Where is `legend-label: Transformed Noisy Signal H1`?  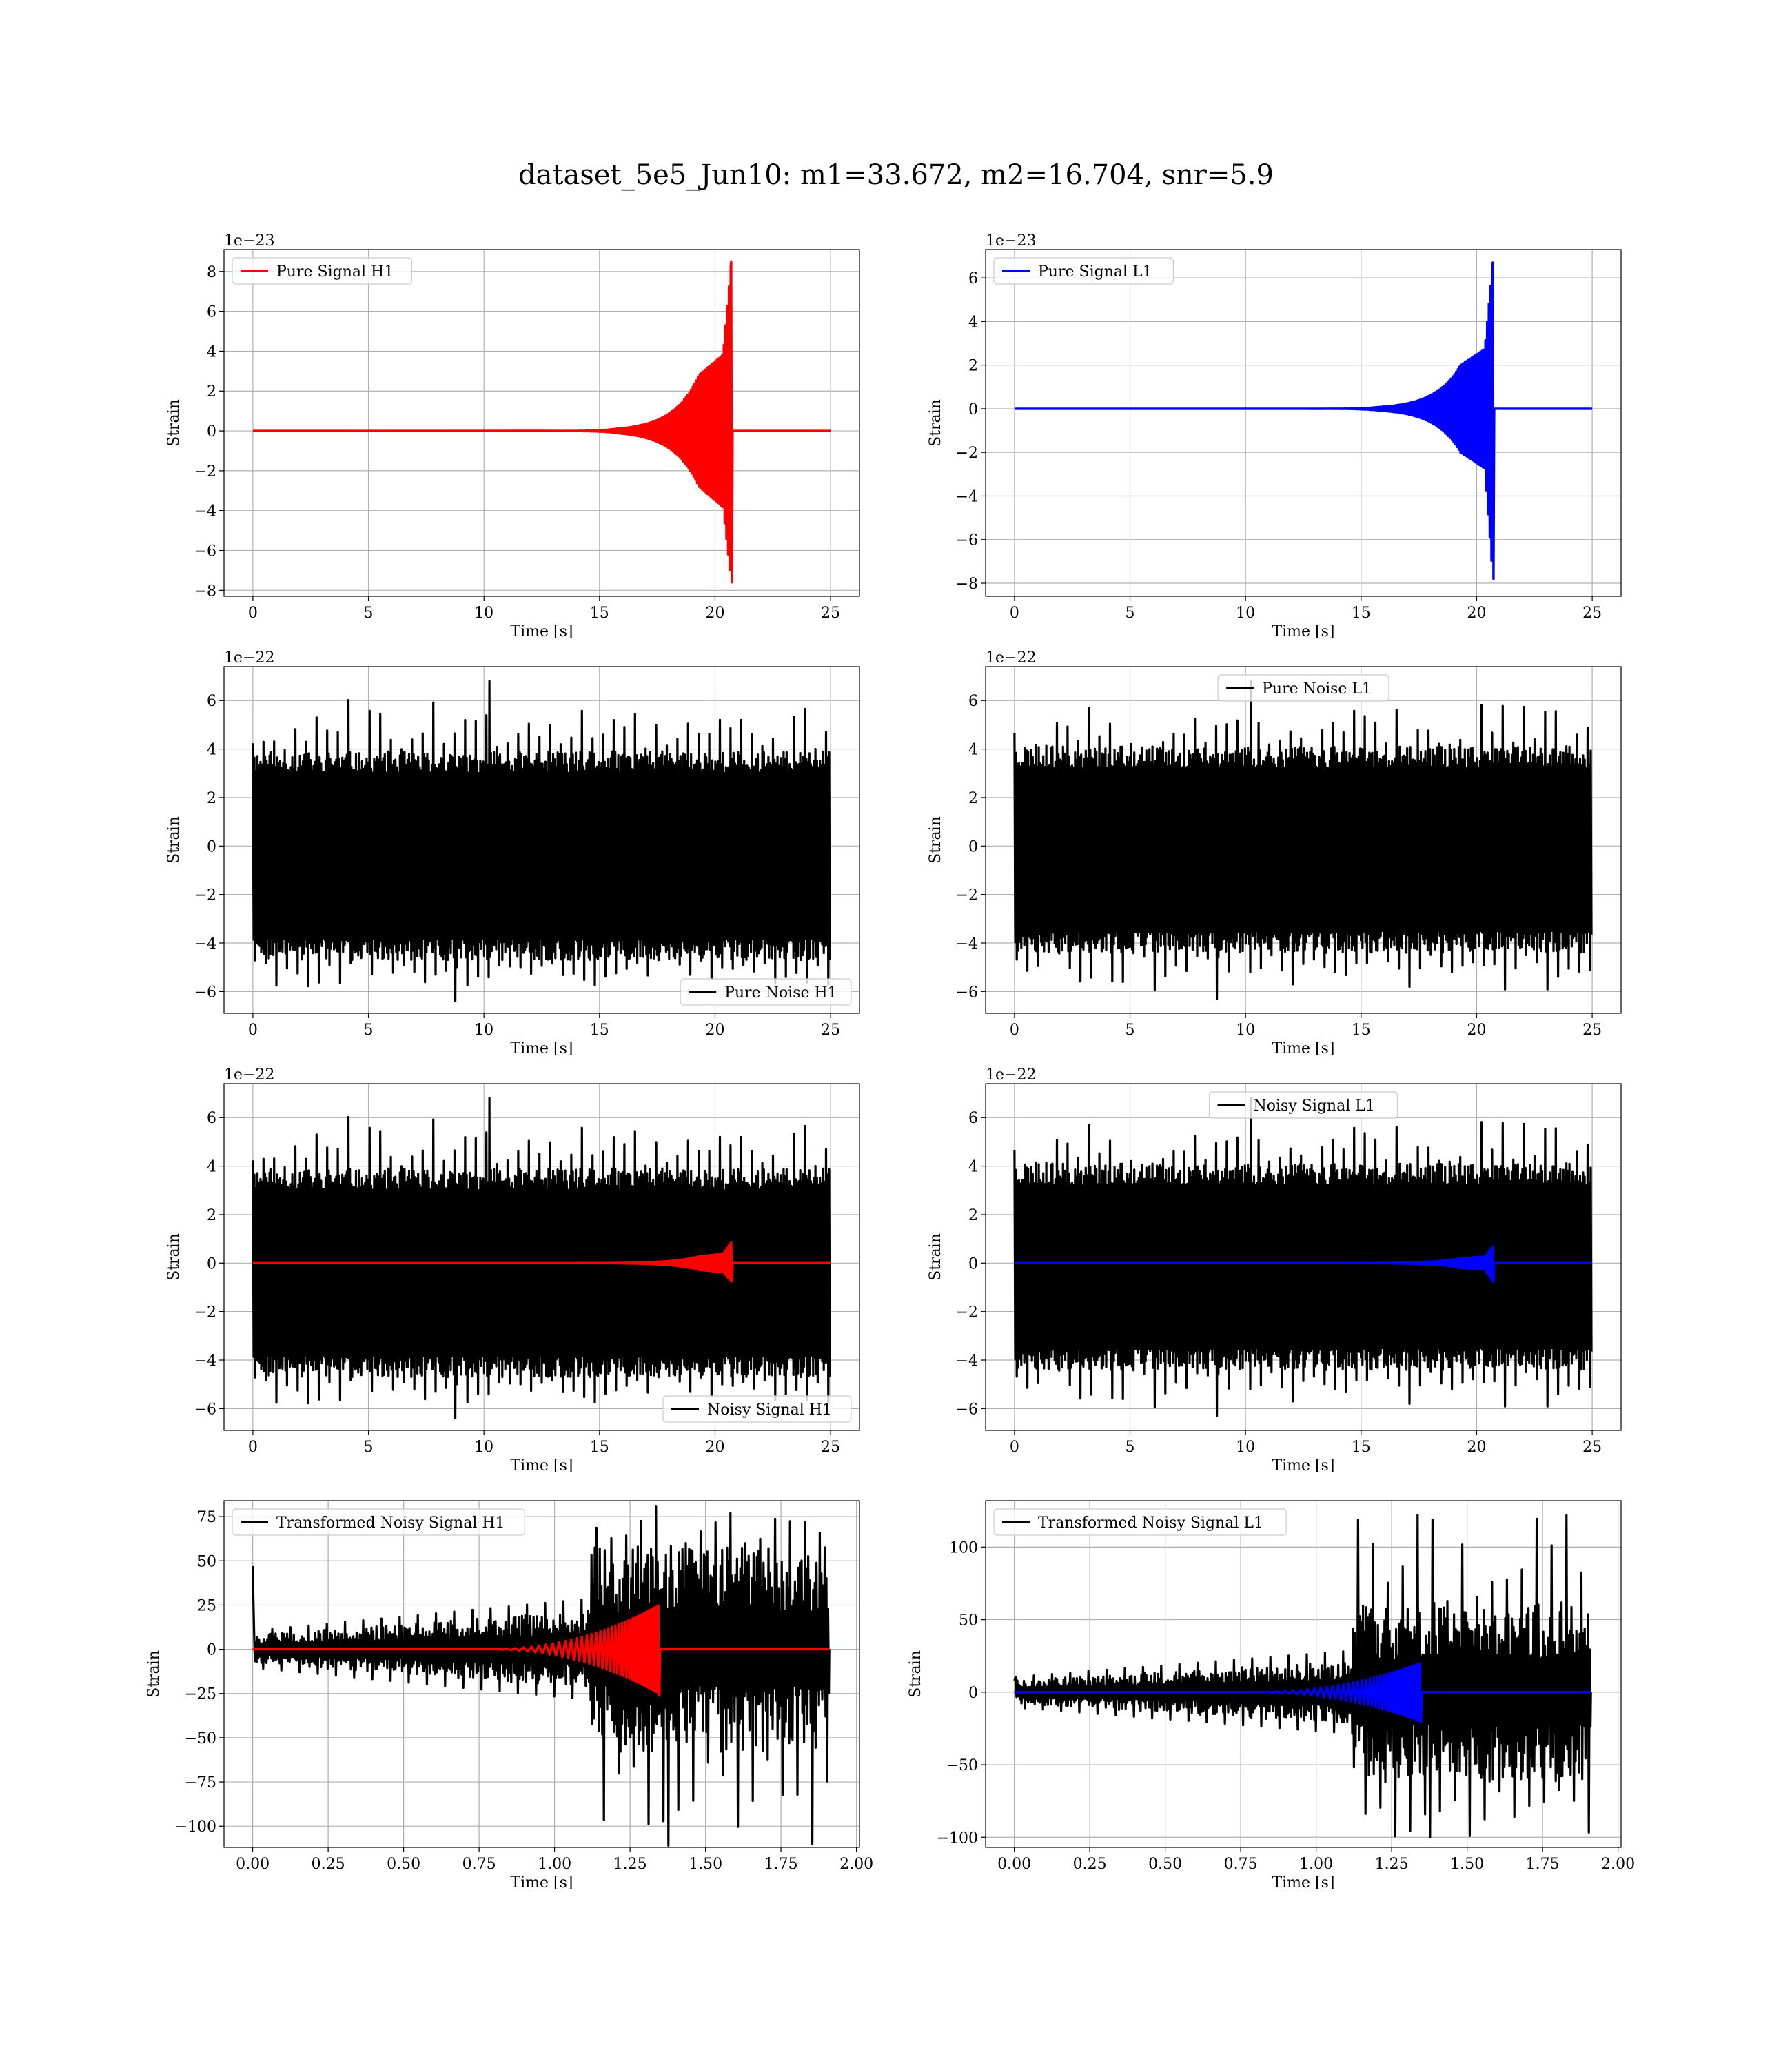 legend-label: Transformed Noisy Signal H1 is located at coordinates (391, 1523).